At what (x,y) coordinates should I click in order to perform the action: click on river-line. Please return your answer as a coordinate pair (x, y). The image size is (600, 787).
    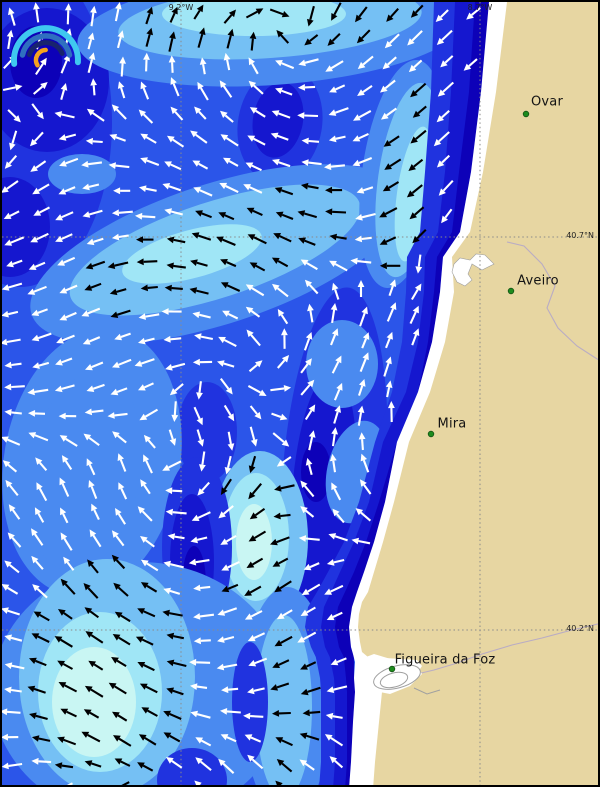
    Looking at the image, I should click on (507, 649).